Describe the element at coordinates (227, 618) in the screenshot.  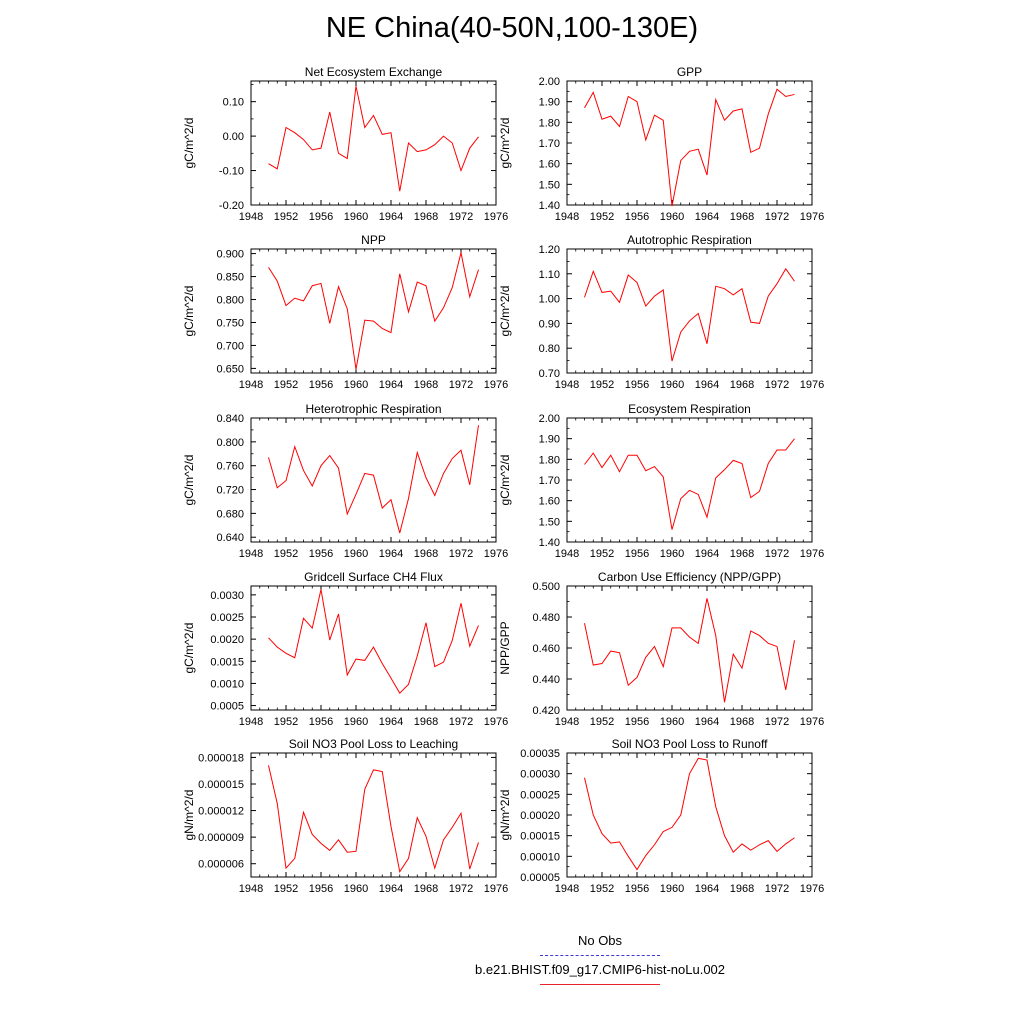
I see `y-tick-label: 0.0025` at that location.